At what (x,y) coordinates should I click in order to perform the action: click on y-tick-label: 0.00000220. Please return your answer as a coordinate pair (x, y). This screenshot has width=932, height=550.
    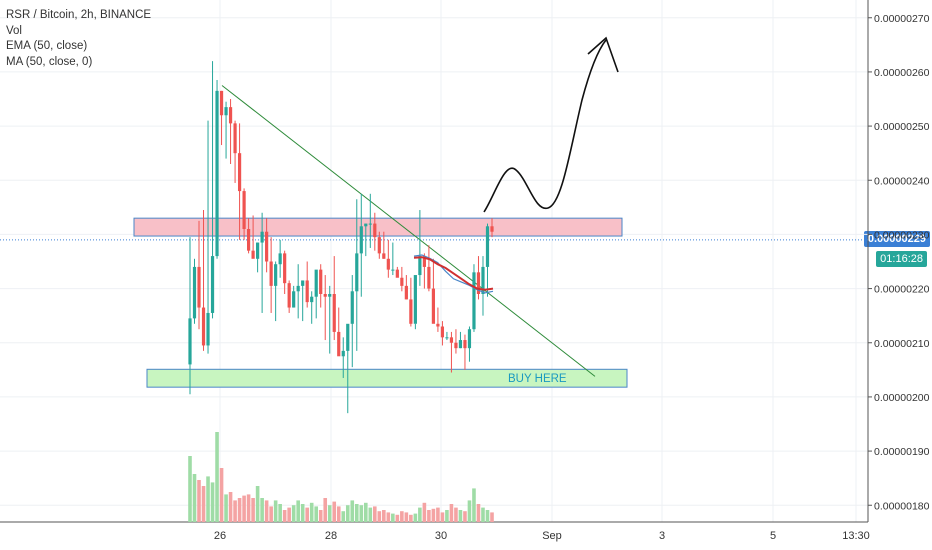
    Looking at the image, I should click on (902, 290).